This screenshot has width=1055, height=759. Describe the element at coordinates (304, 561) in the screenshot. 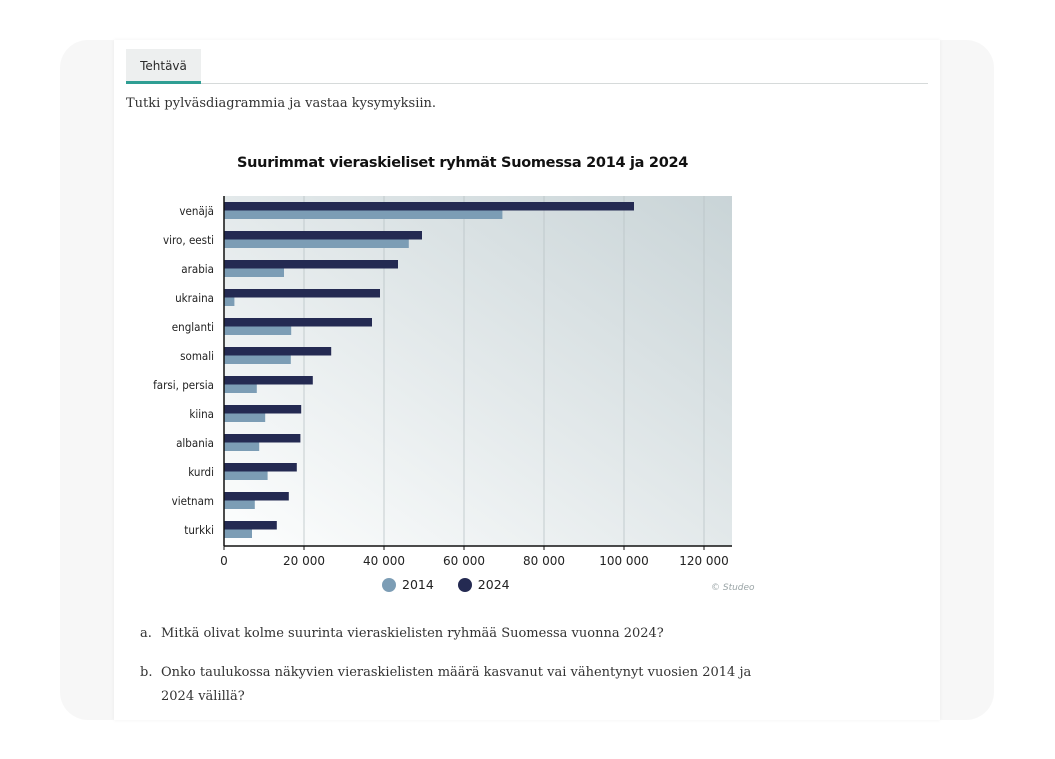

I see `x-tick-label: 20 000` at that location.